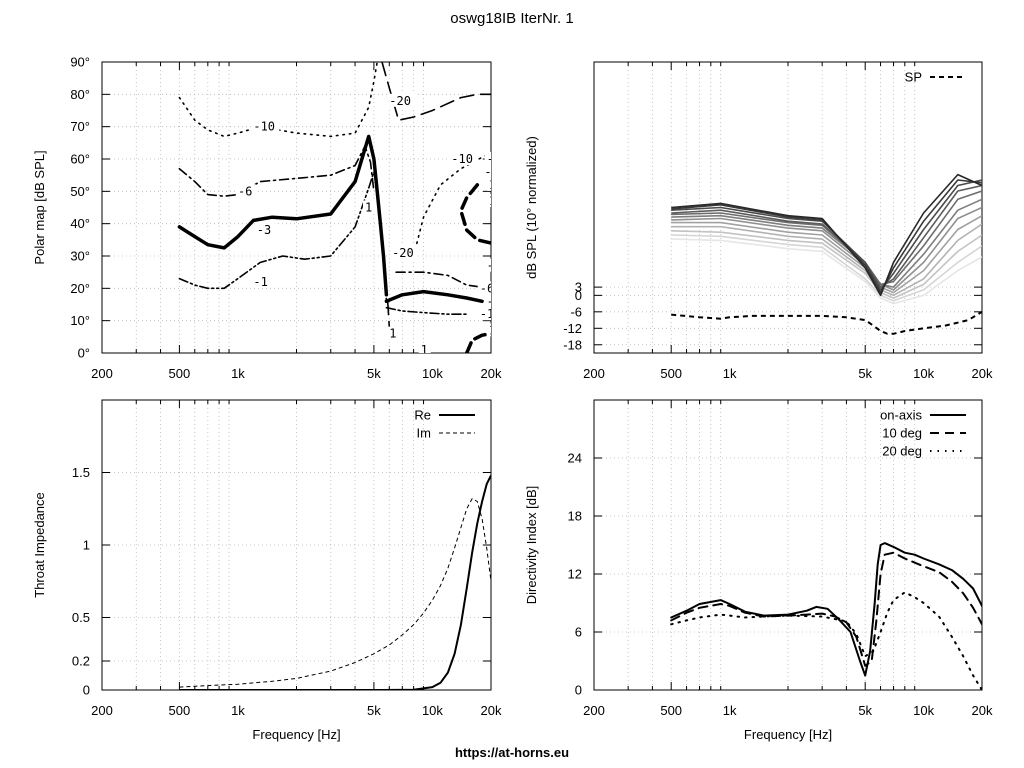  Describe the element at coordinates (913, 77) in the screenshot. I see `legend-label: SP` at that location.